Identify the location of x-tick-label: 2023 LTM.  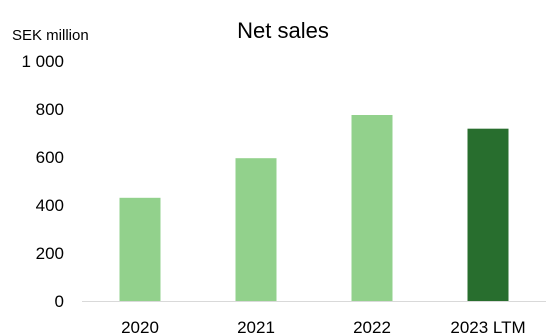
(487, 327).